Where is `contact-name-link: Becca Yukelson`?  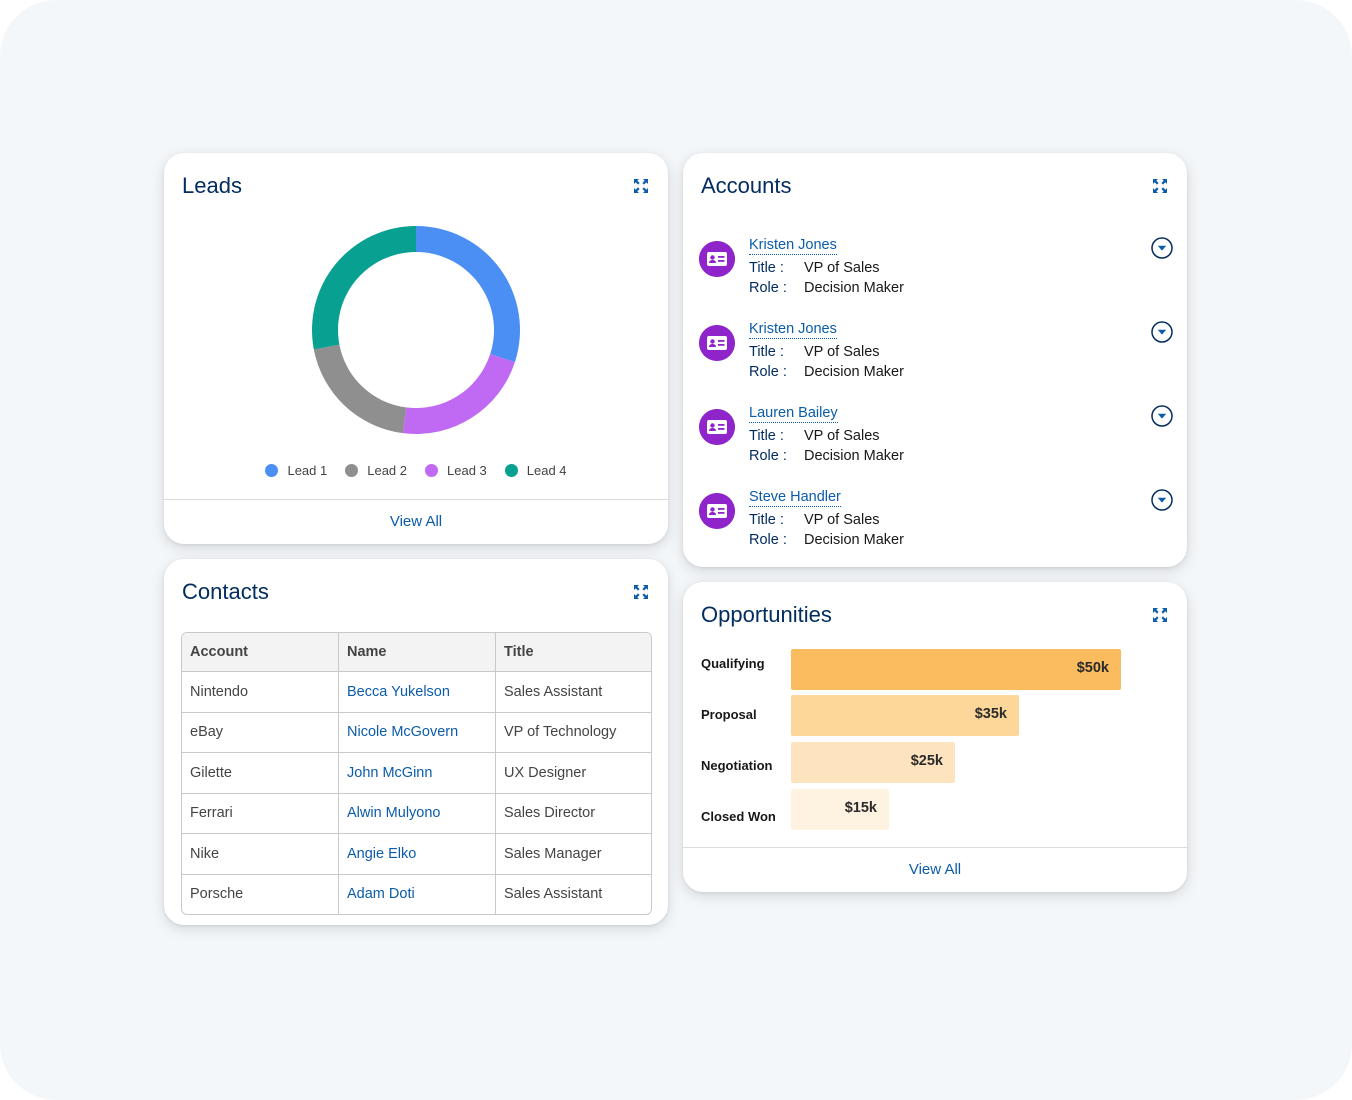
contact-name-link: Becca Yukelson is located at coordinates (417, 692).